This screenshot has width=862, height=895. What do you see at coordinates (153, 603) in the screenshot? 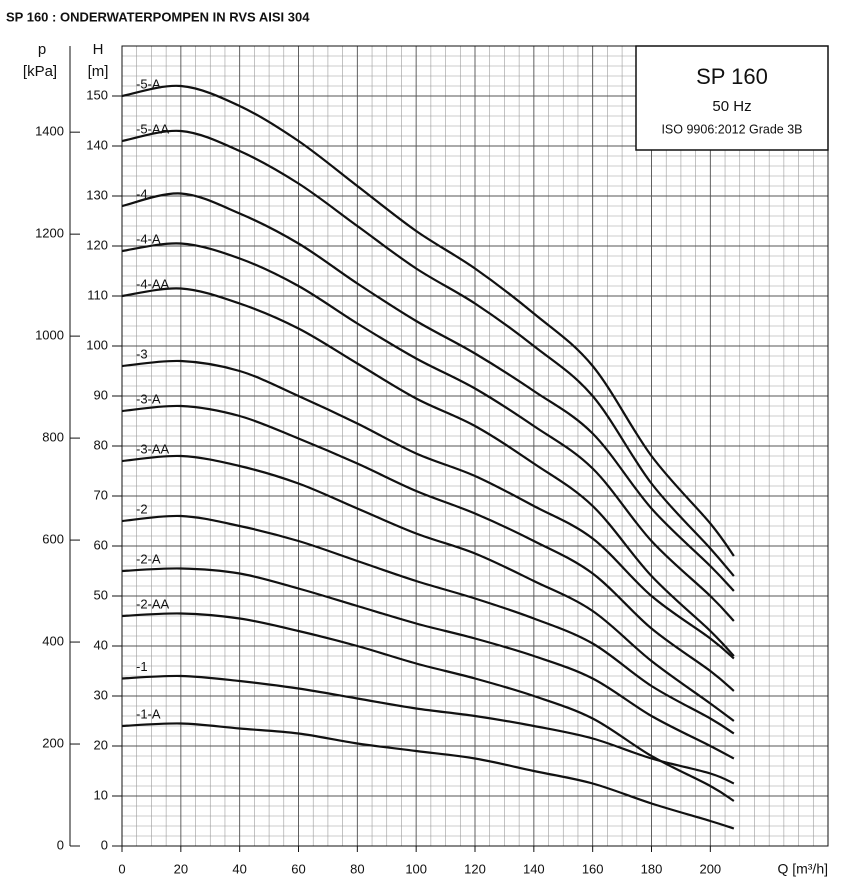
I see `curve-label: -2-AA` at bounding box center [153, 603].